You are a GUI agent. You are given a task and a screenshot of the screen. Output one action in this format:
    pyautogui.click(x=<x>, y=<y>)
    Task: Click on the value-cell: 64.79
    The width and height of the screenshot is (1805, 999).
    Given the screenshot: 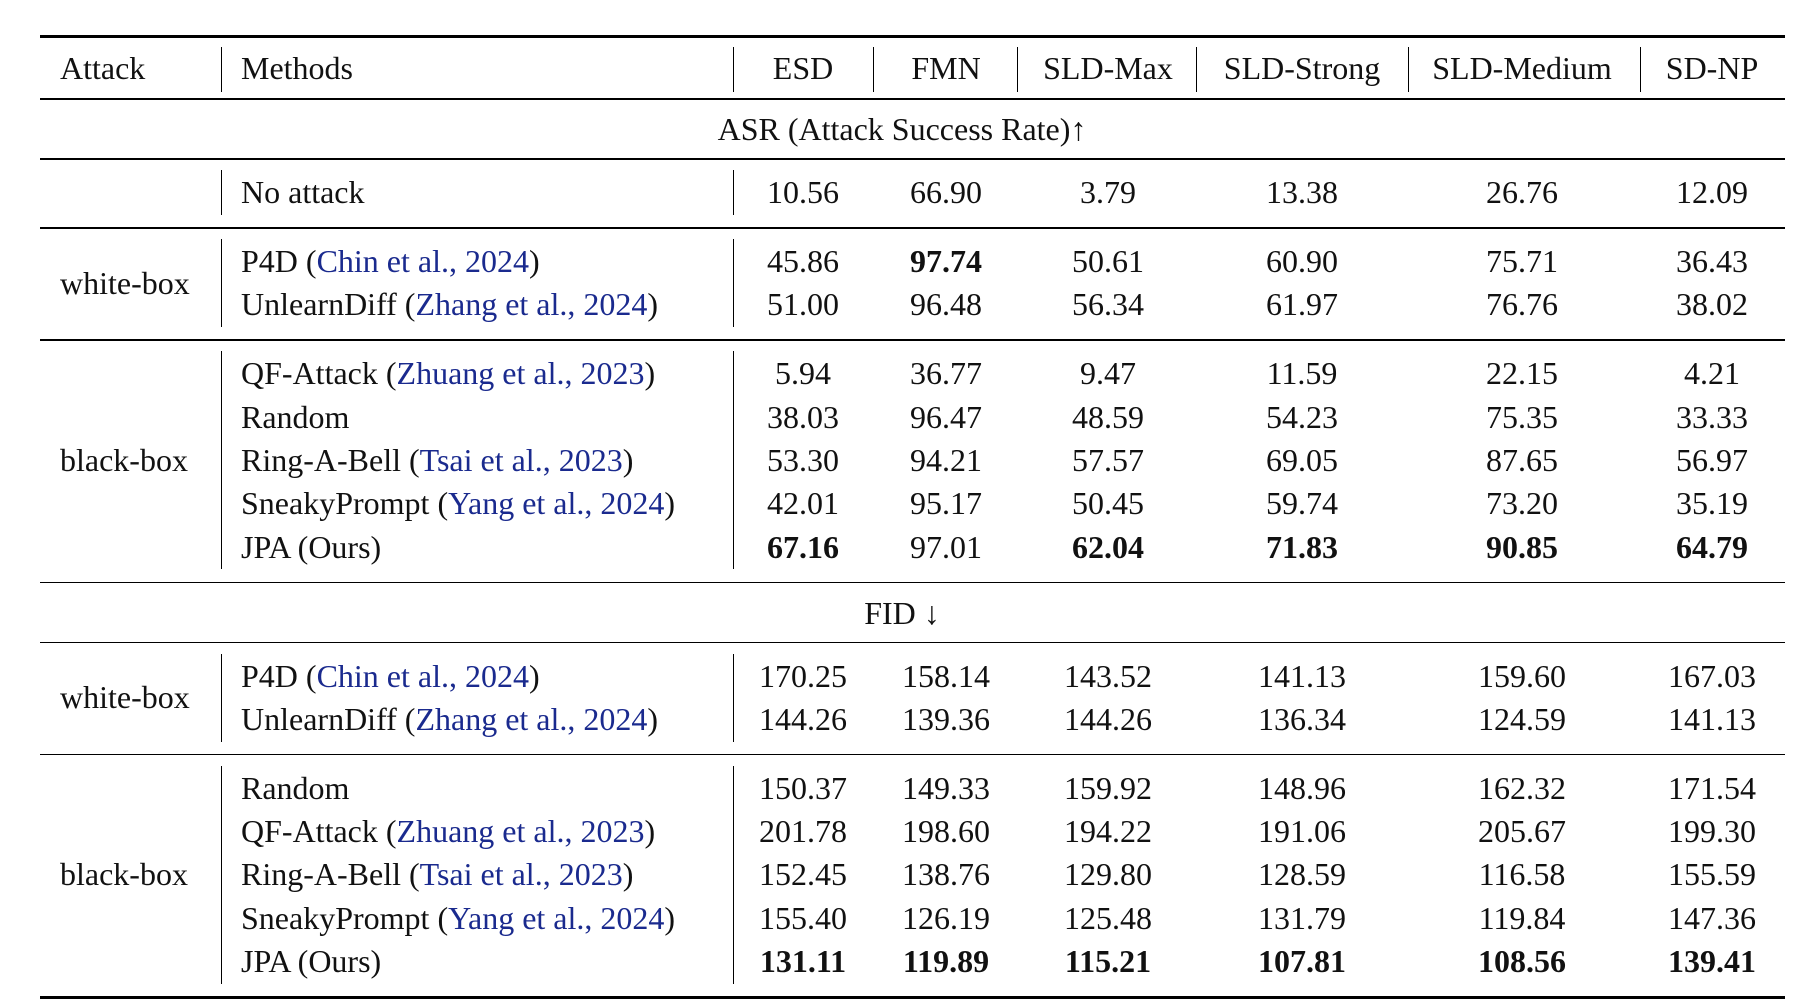 What is the action you would take?
    pyautogui.click(x=1712, y=546)
    